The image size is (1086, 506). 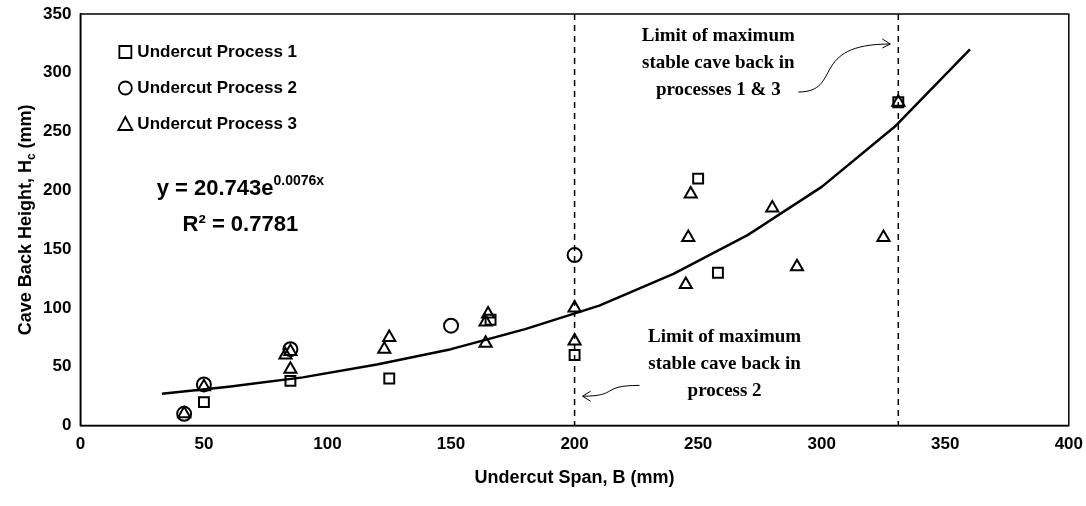 What do you see at coordinates (821, 444) in the screenshot?
I see `x-tick-label: 300` at bounding box center [821, 444].